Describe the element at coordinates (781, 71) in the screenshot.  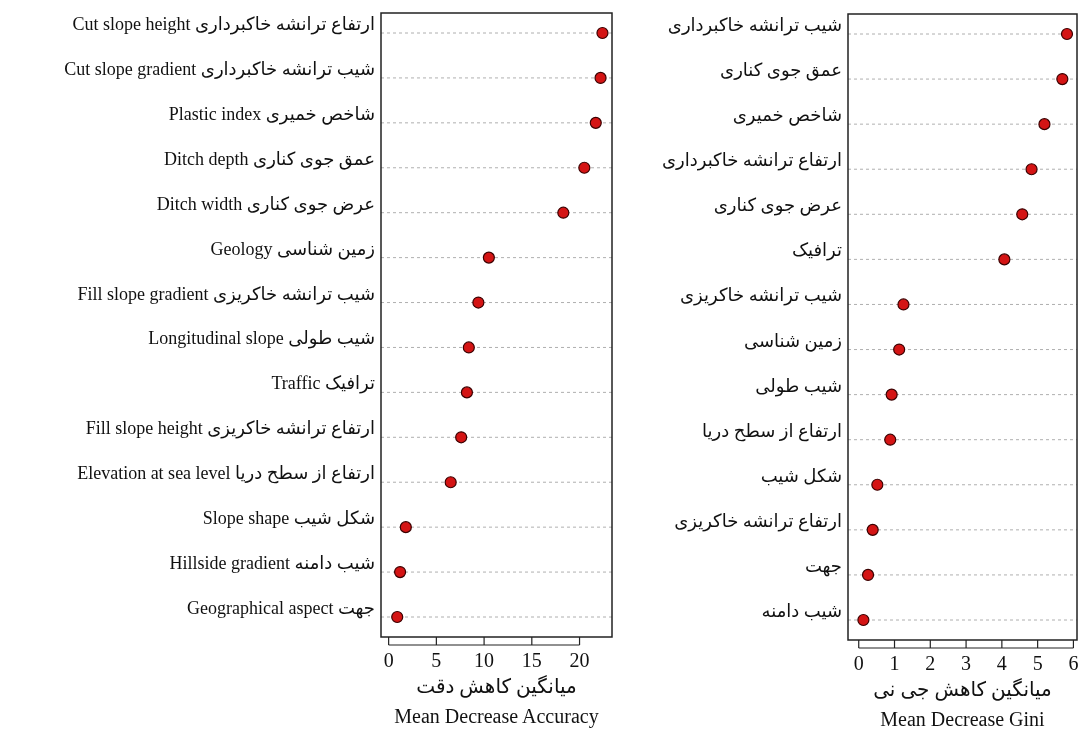
I see `y-tick-label: عمق جوی کناری` at that location.